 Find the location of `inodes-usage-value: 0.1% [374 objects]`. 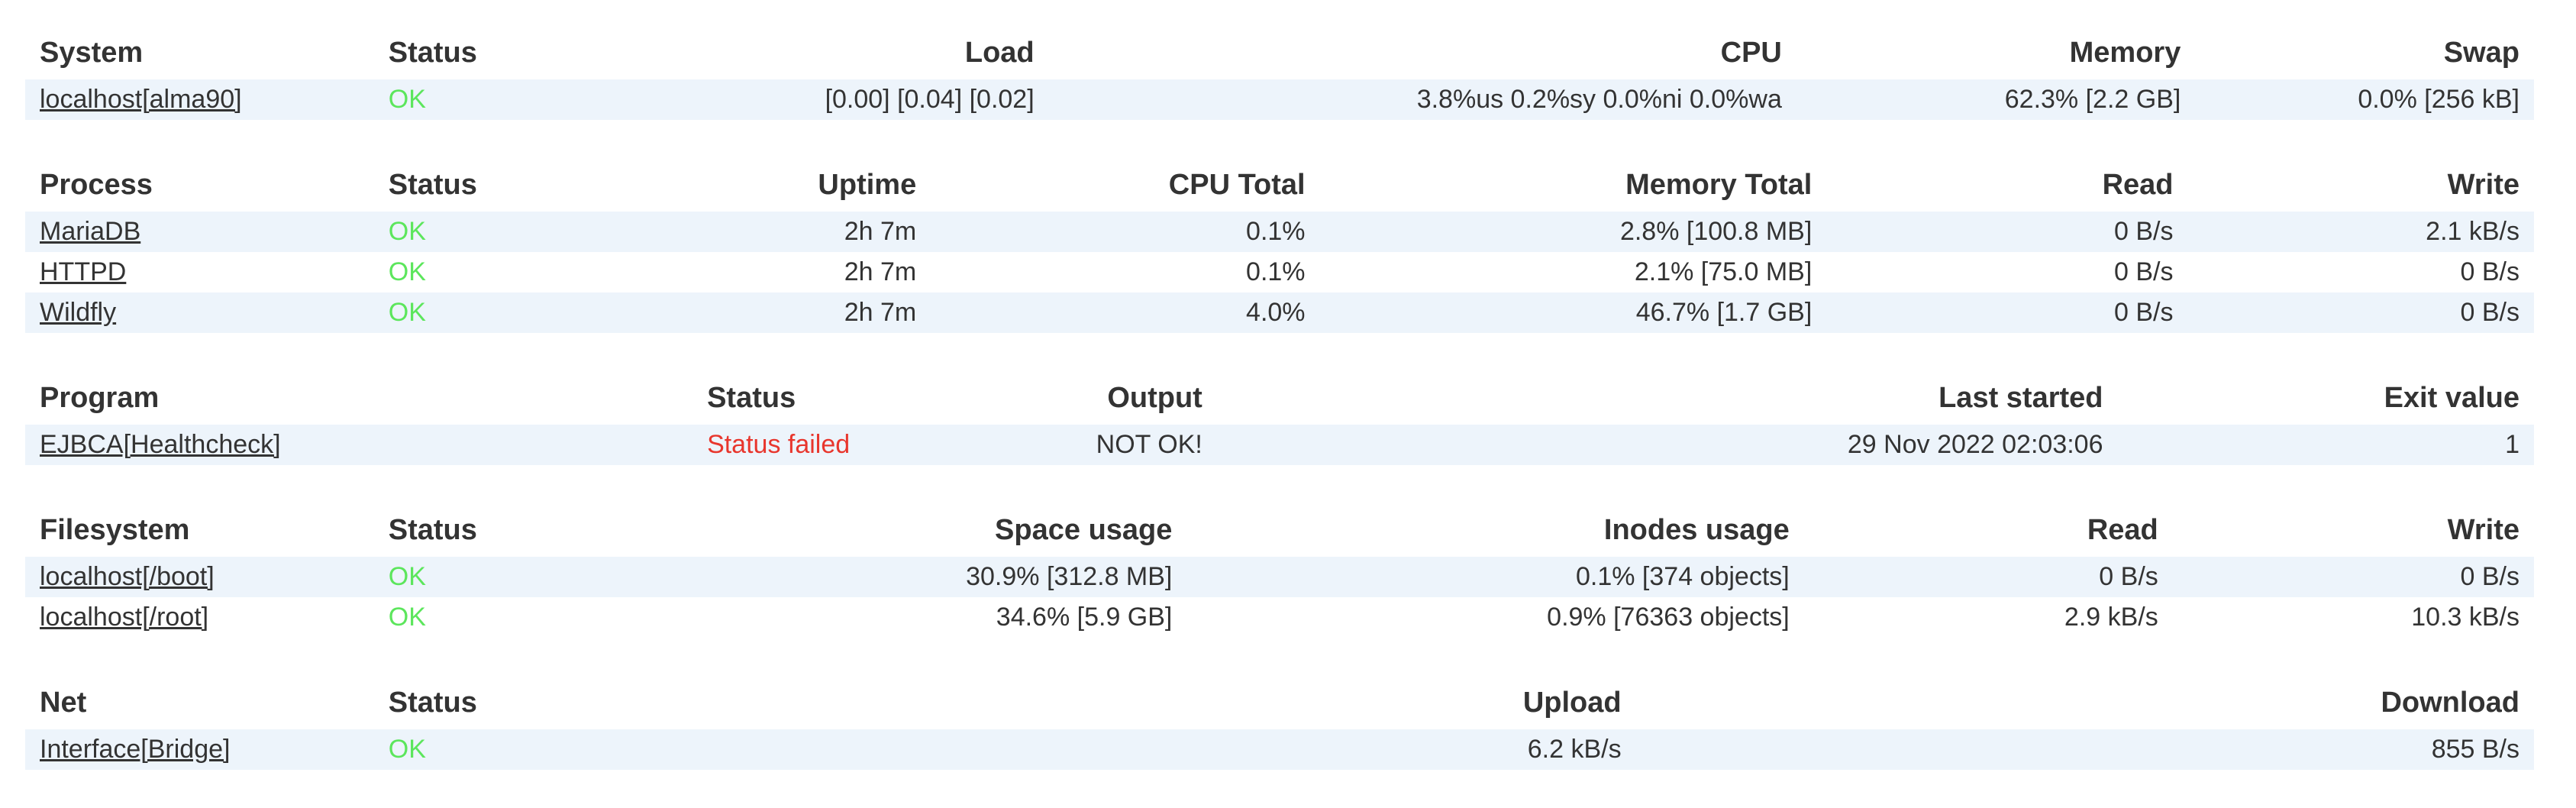

inodes-usage-value: 0.1% [374 objects] is located at coordinates (1682, 576).